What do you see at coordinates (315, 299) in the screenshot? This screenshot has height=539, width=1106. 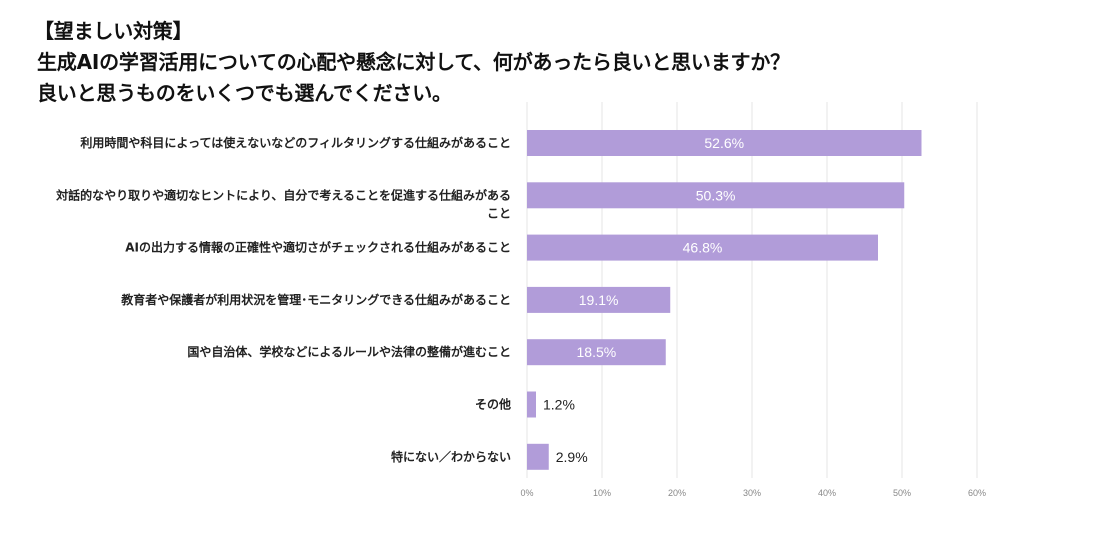 I see `category-label: 教育者や保護者が利用状況を管理･モニタリングできる仕組みがあること` at bounding box center [315, 299].